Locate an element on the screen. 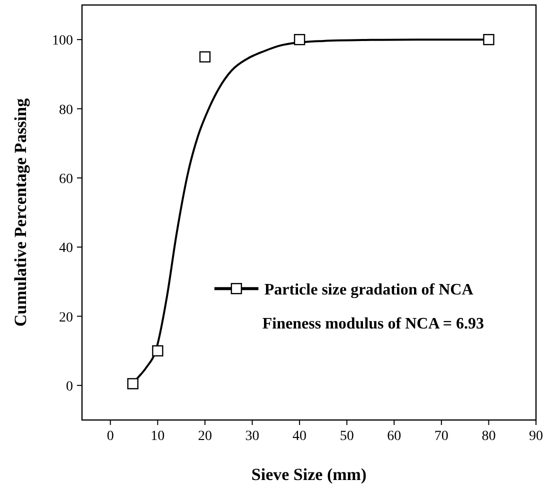 This screenshot has height=495, width=550. x-tick-label: 10 is located at coordinates (157, 436).